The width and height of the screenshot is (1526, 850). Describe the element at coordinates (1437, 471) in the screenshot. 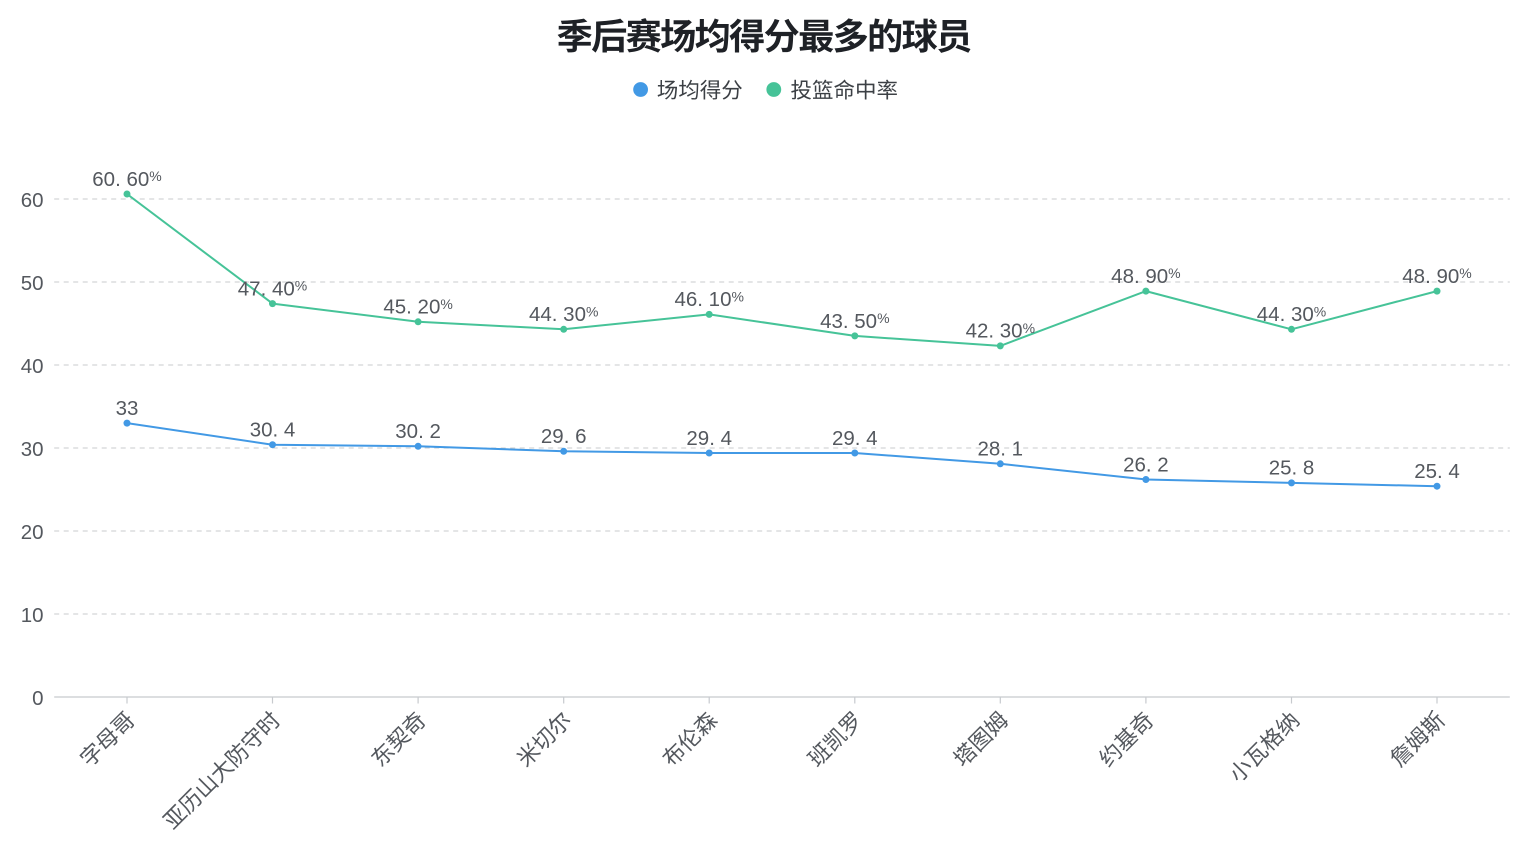

I see `svg-text: 25. 4` at that location.